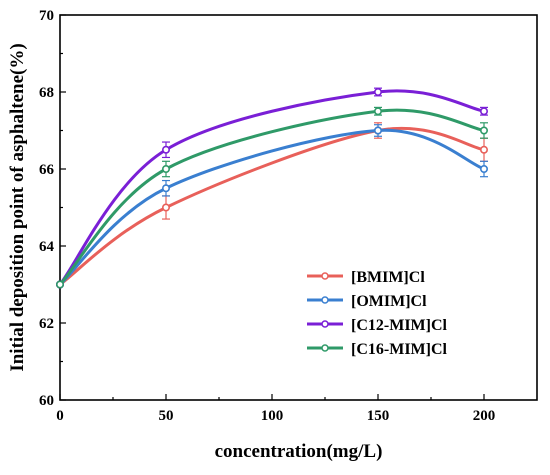 The height and width of the screenshot is (475, 550). Describe the element at coordinates (60, 416) in the screenshot. I see `x-tick-label: 0` at that location.